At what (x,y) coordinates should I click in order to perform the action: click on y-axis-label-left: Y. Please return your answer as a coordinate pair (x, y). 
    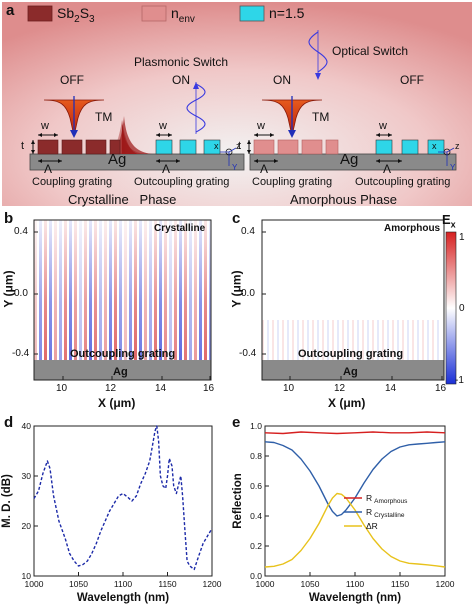
    Looking at the image, I should click on (235, 167).